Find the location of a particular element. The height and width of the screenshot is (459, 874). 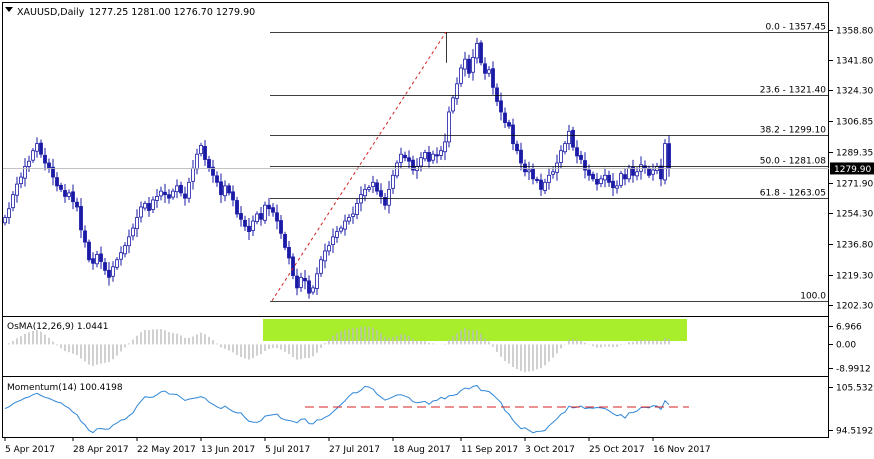

price-axis-label: 1306.85 is located at coordinates (854, 123).